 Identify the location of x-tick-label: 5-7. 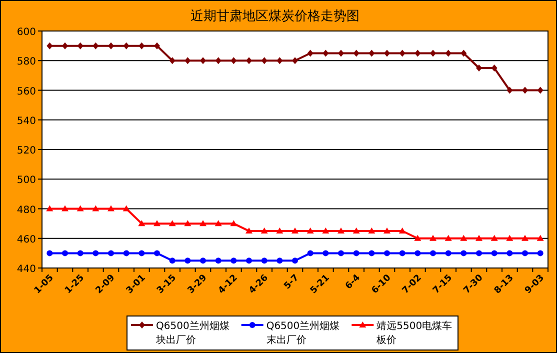
(292, 282).